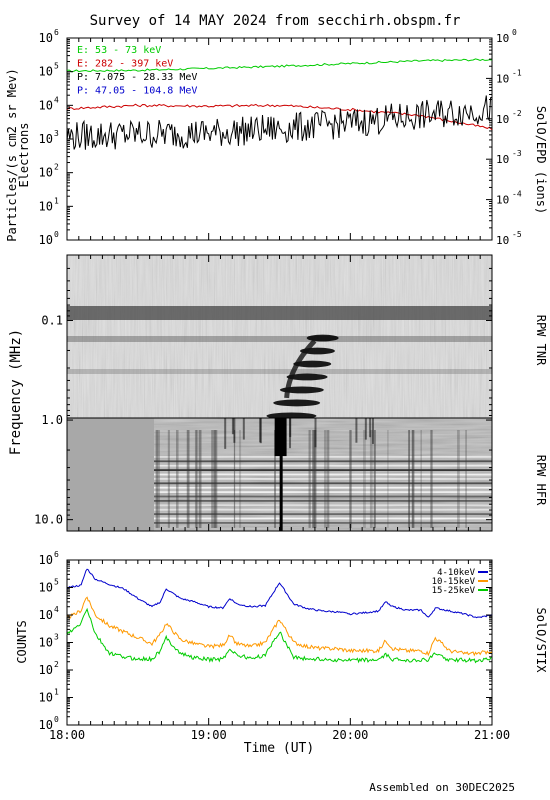 The image size is (550, 800). What do you see at coordinates (137, 91) in the screenshot?
I see `epd-legend-entry: P: 47.05 - 104.8 MeV` at bounding box center [137, 91].